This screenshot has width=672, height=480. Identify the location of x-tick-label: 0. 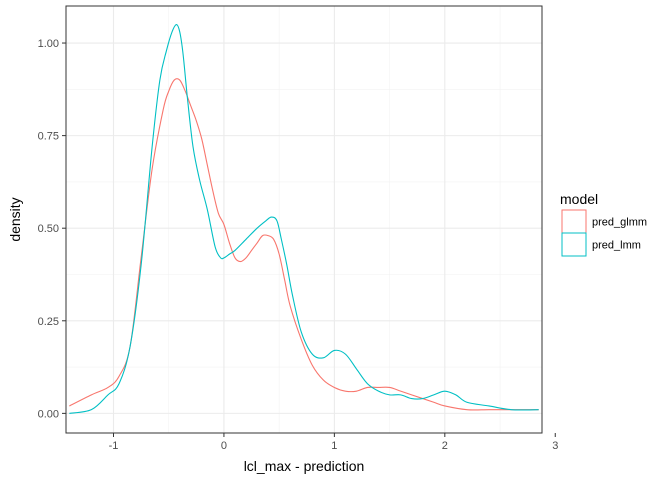
(224, 446).